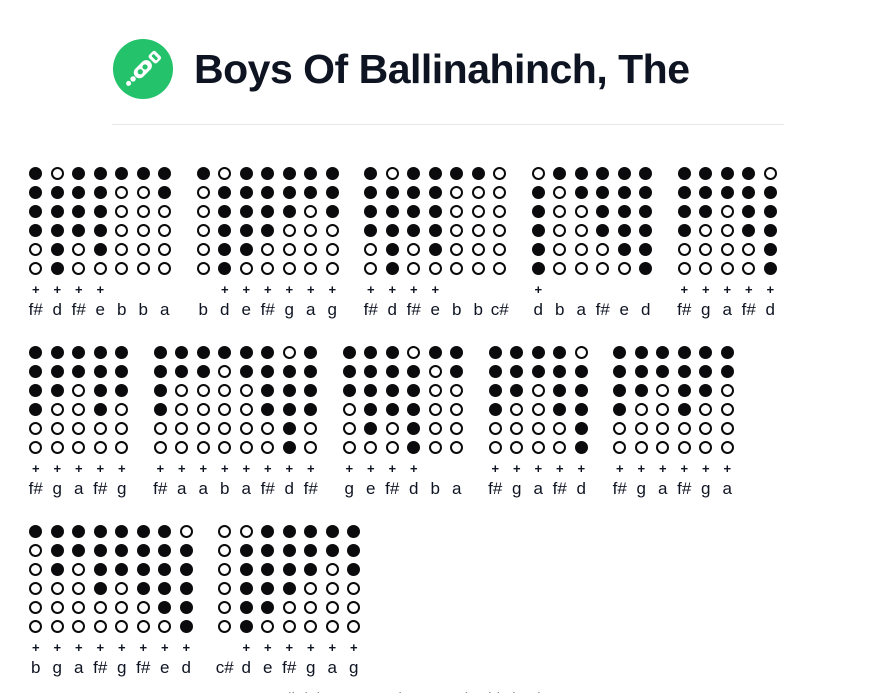  Describe the element at coordinates (79, 488) in the screenshot. I see `note-label: a` at that location.